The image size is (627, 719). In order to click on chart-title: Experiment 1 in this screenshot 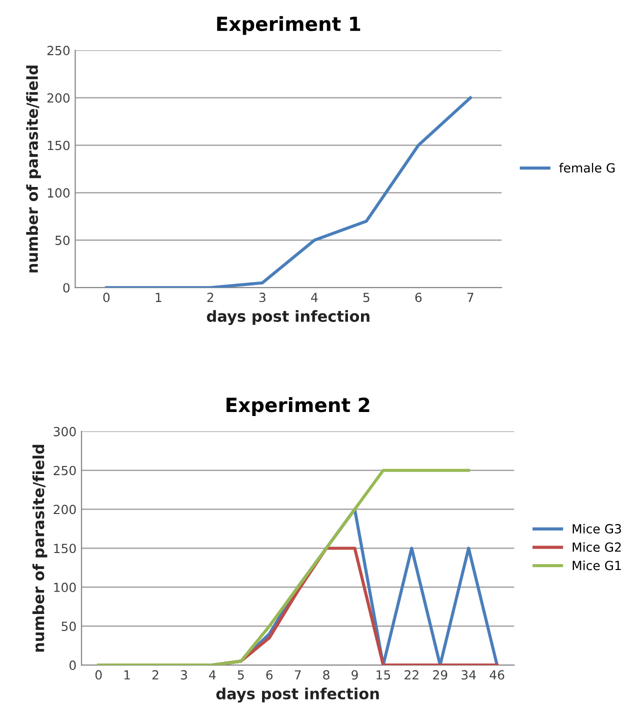, I will do `click(288, 25)`.